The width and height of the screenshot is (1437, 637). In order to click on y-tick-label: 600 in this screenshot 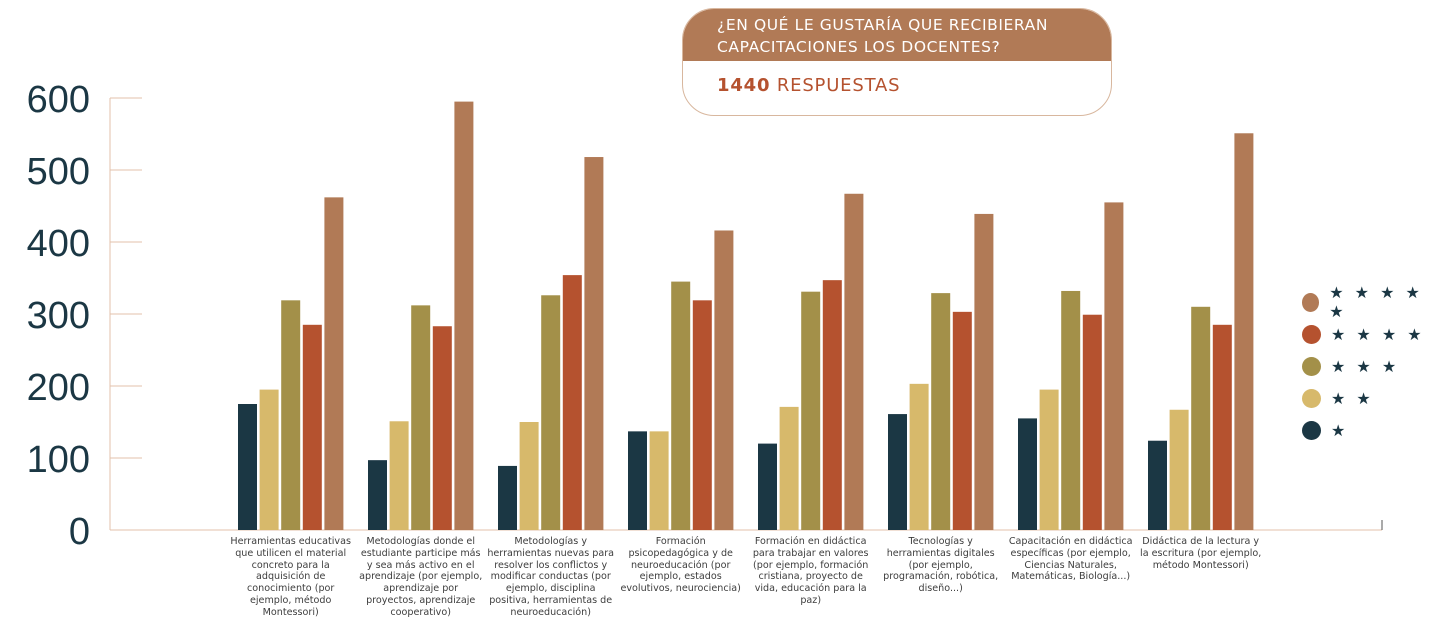, I will do `click(58, 100)`.